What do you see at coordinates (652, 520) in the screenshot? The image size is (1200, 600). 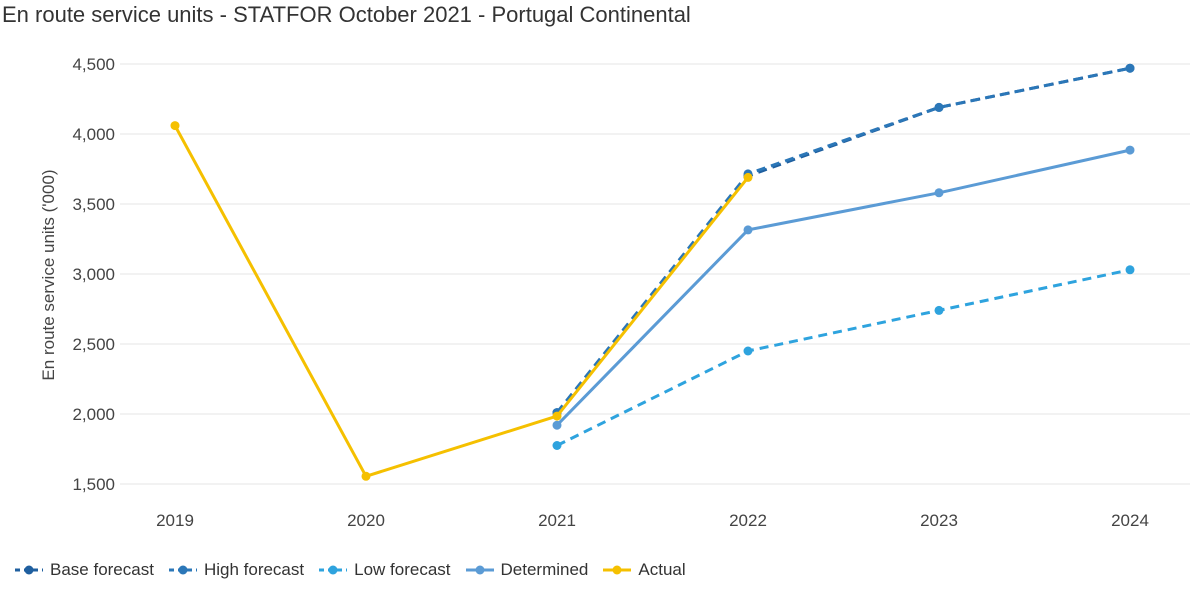 I see `x-axis: 2019 2020 2021 2022 2023 2024` at bounding box center [652, 520].